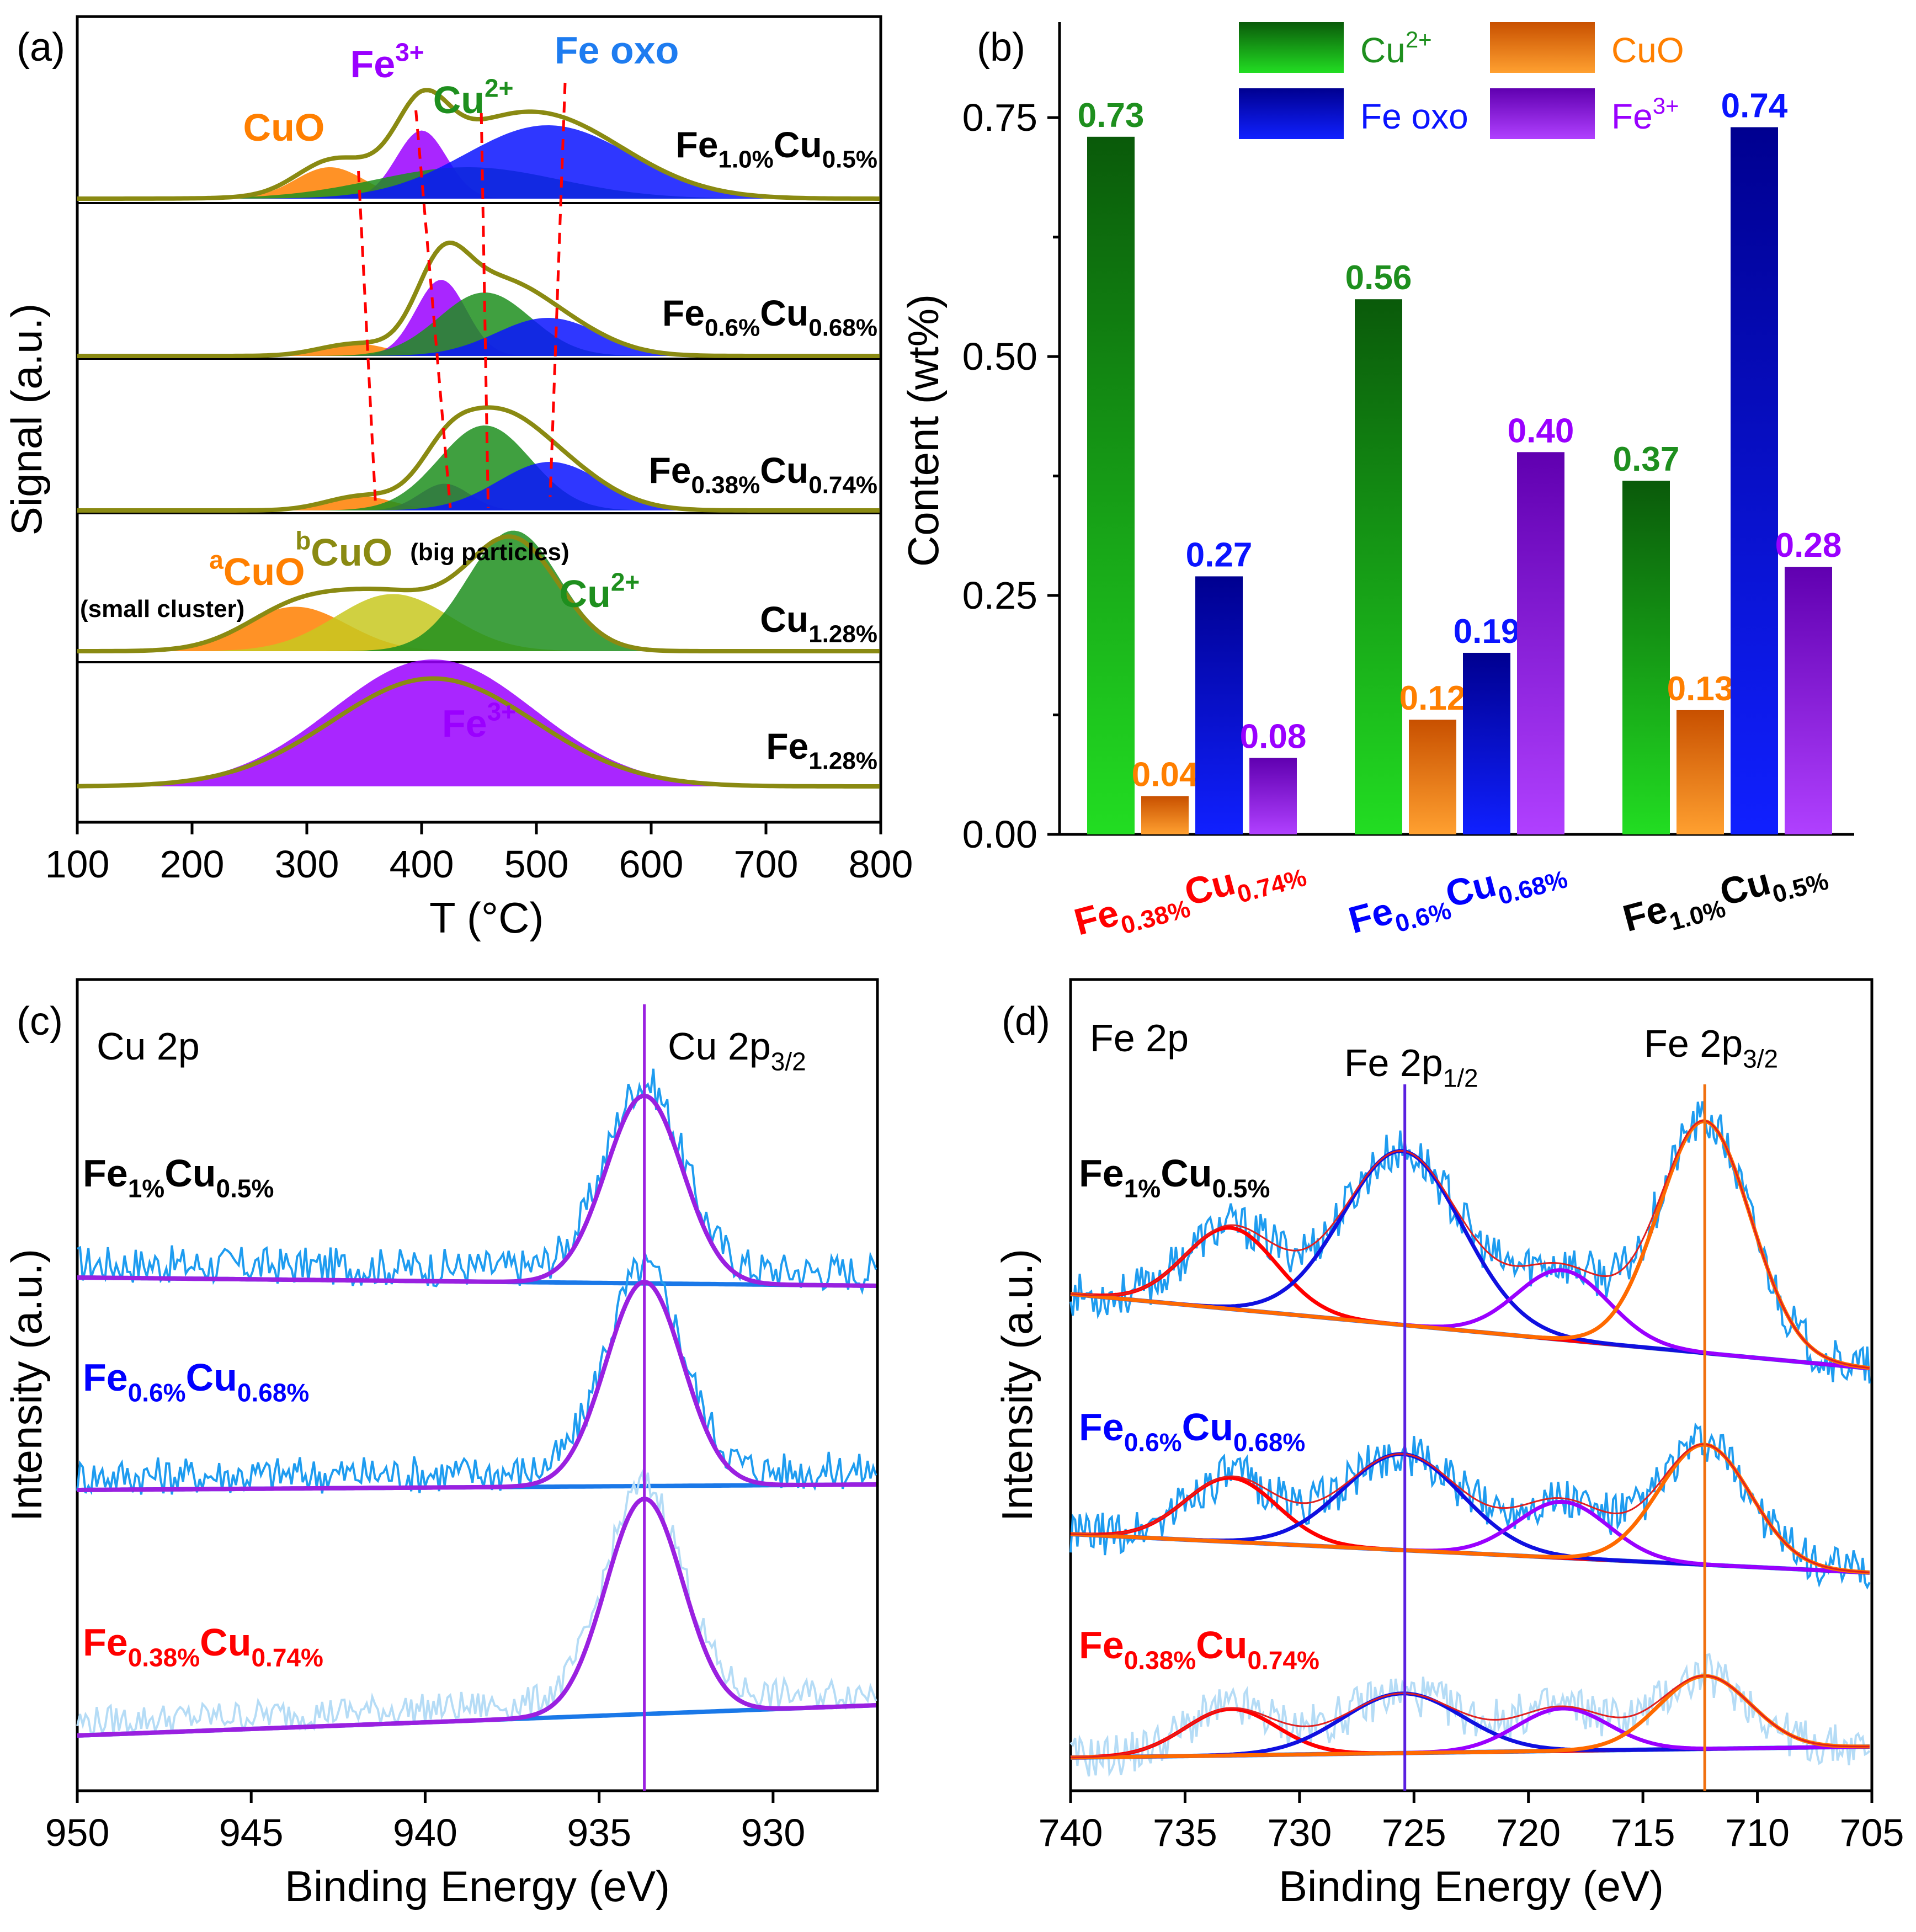  Describe the element at coordinates (999, 595) in the screenshot. I see `panel-b-ytick-label: 0.25` at that location.